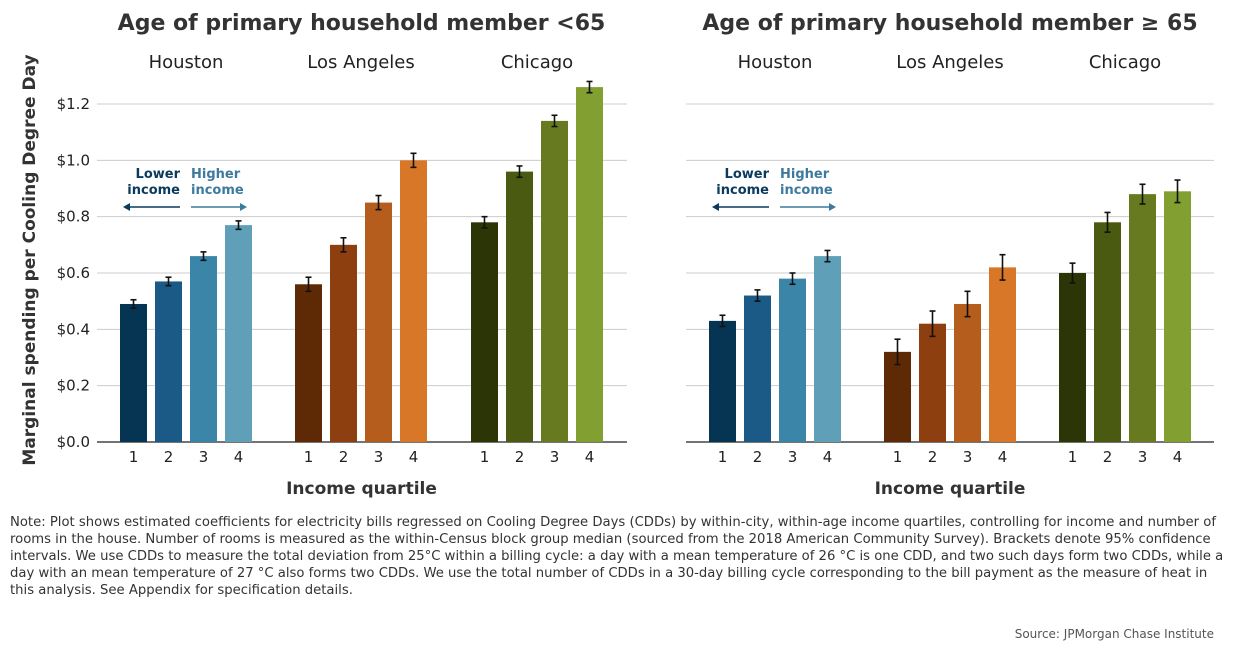 The width and height of the screenshot is (1235, 651). I want to click on y-axis-title: Marginal spending per Cooling Degree Day, so click(30, 259).